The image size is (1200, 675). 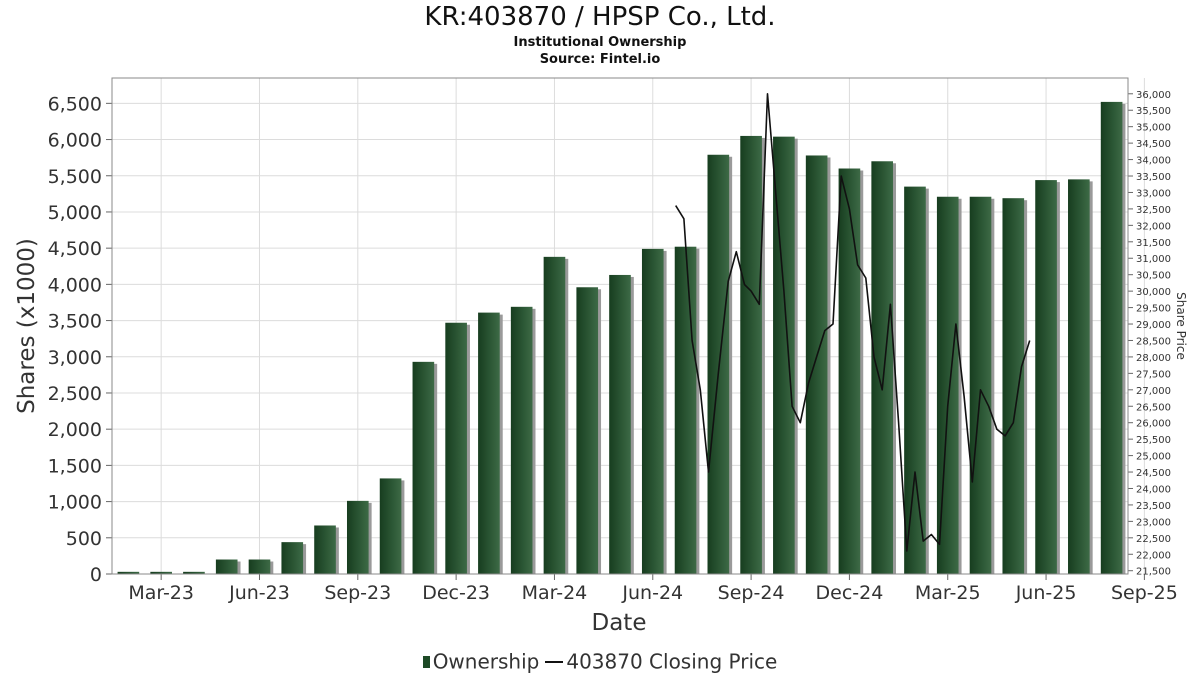 What do you see at coordinates (1153, 276) in the screenshot?
I see `y2-tick-label: 30,500` at bounding box center [1153, 276].